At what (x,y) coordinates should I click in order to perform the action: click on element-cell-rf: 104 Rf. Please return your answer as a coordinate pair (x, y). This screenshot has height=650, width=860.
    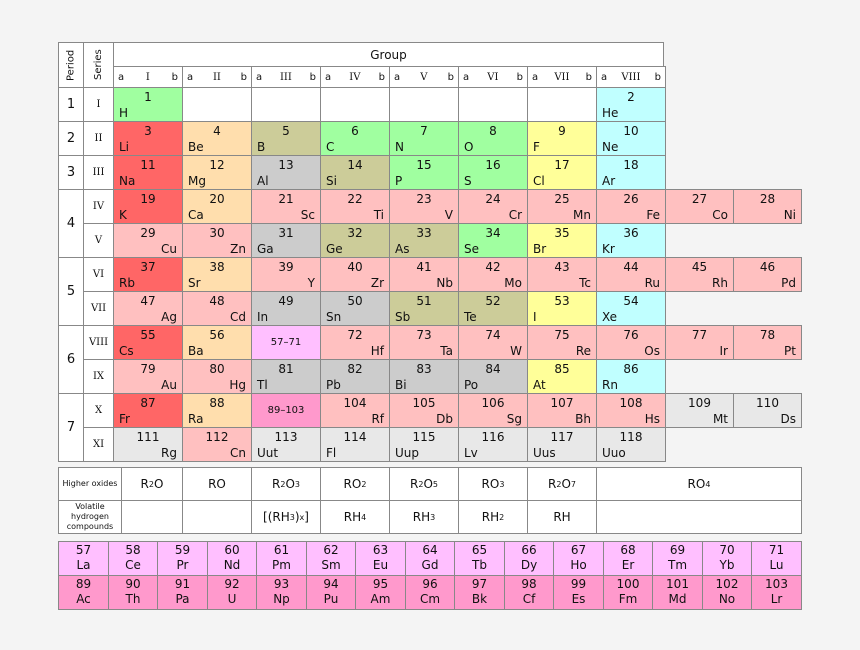
    Looking at the image, I should click on (355, 410).